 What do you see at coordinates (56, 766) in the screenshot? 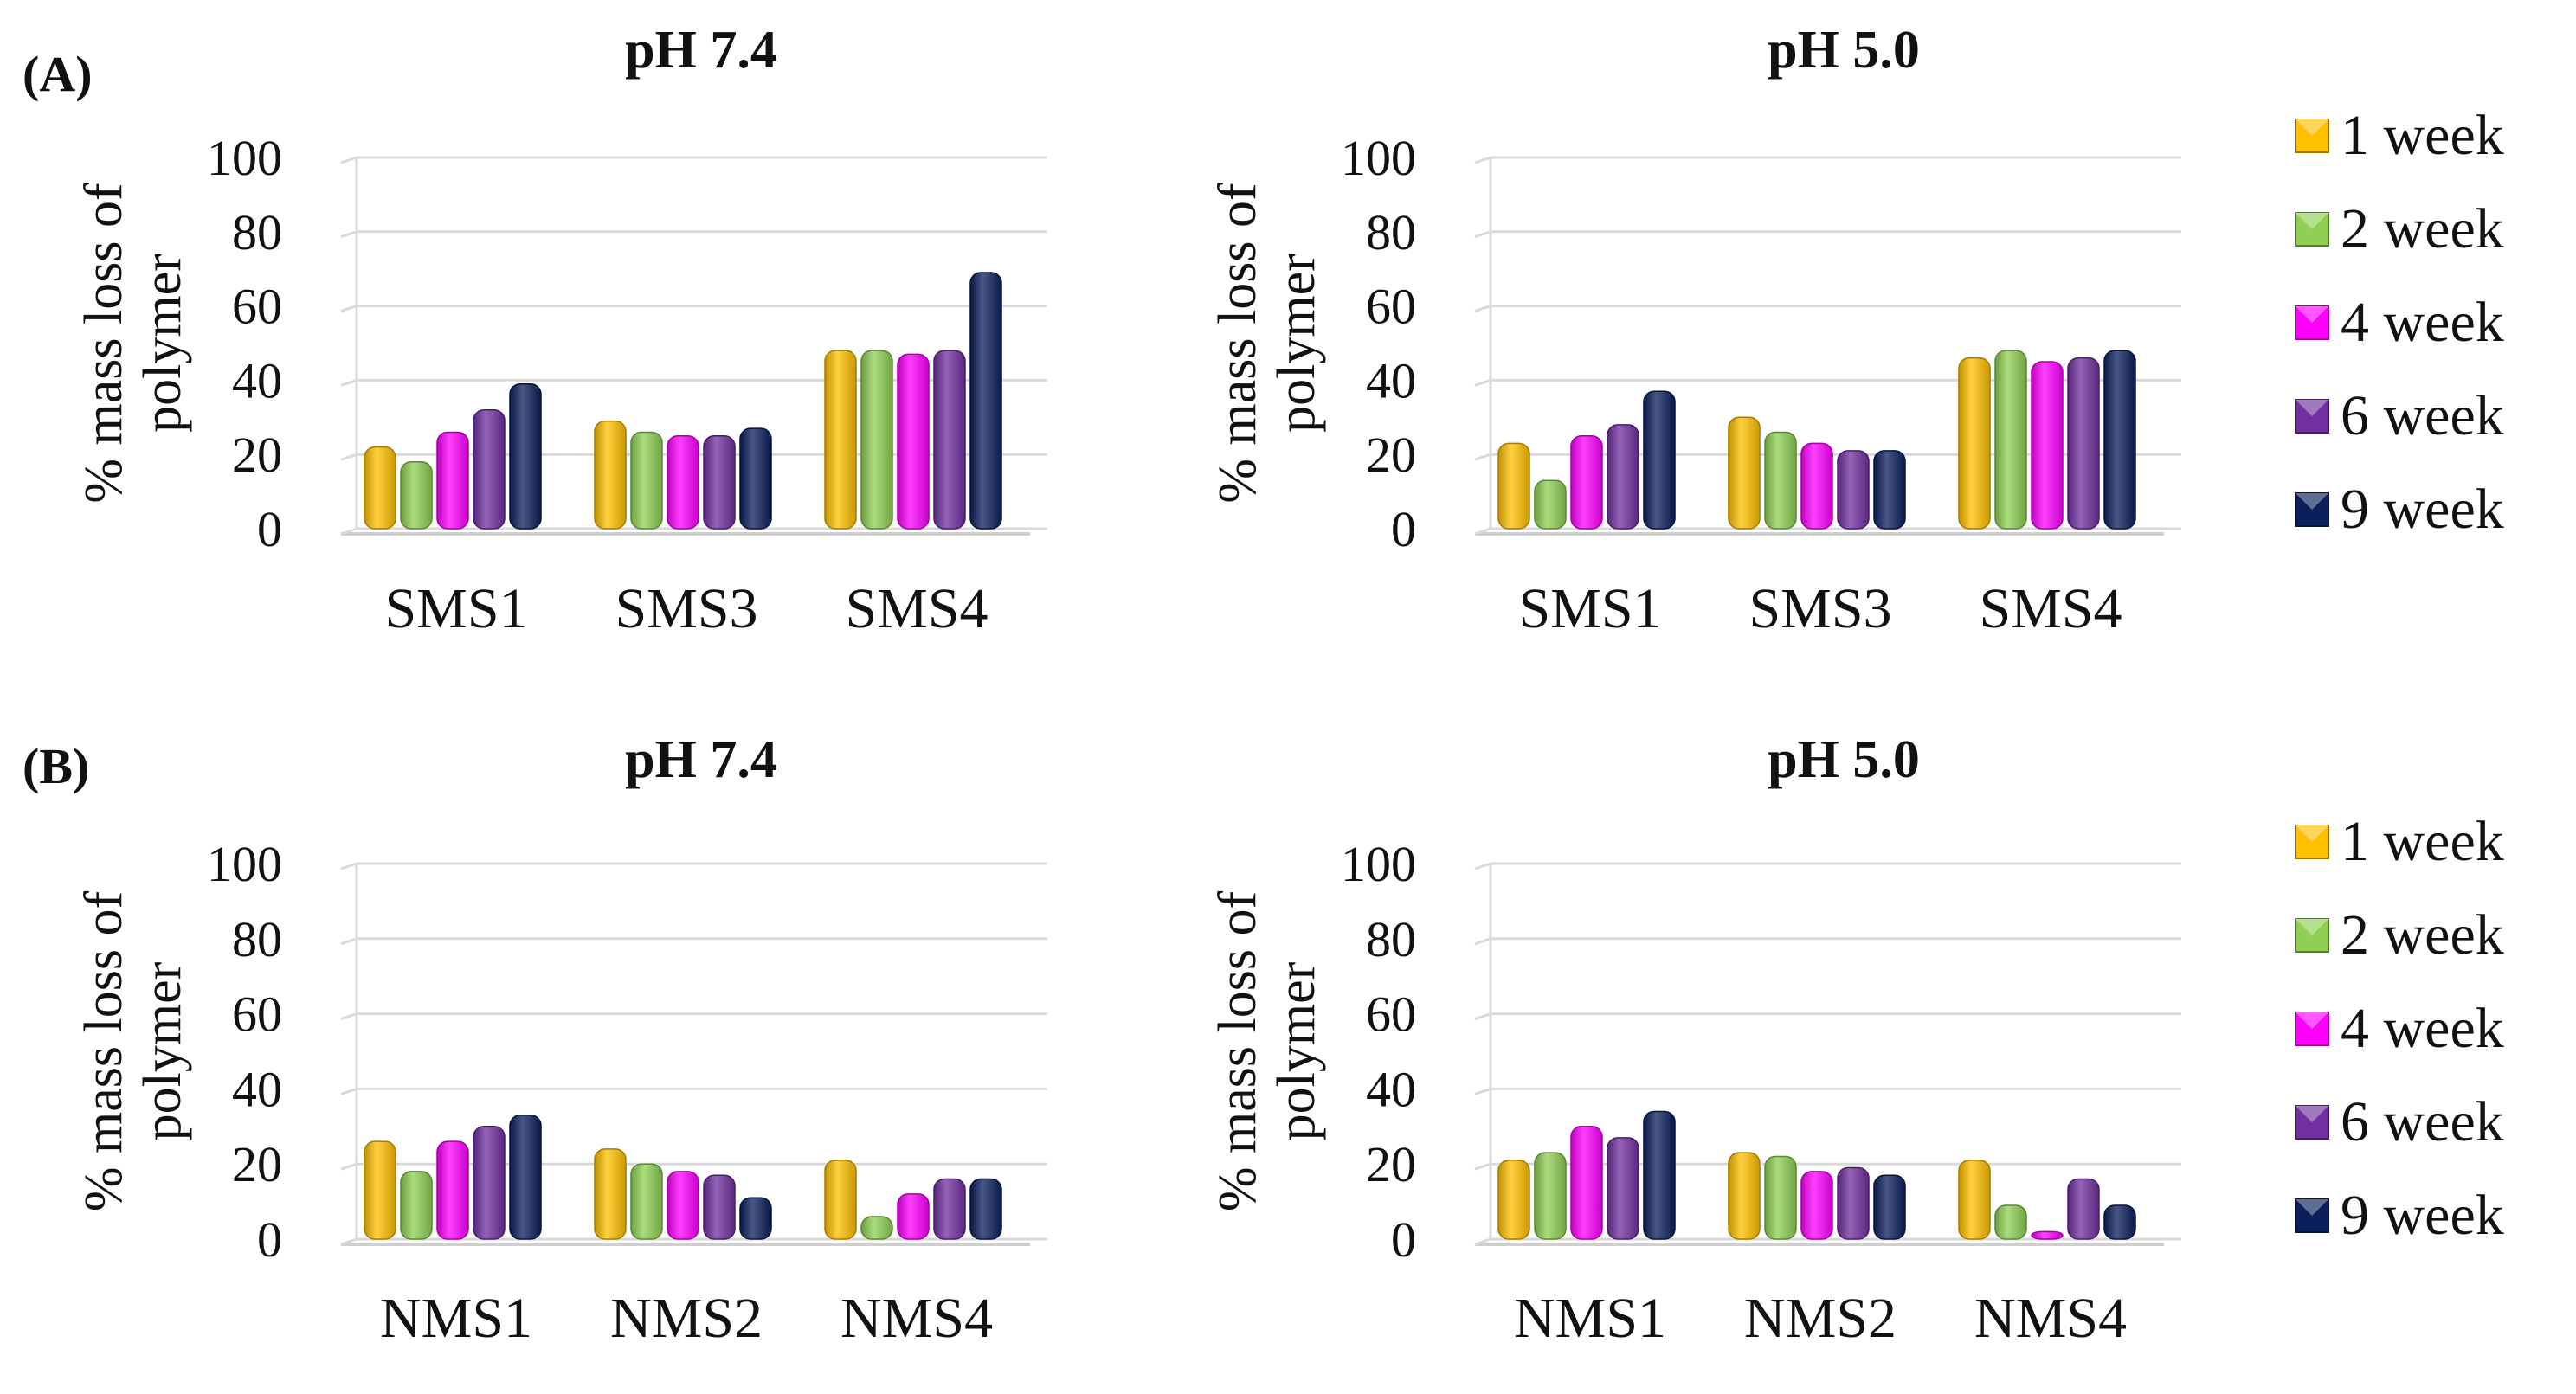
I see `panel-label-b: (B)` at bounding box center [56, 766].